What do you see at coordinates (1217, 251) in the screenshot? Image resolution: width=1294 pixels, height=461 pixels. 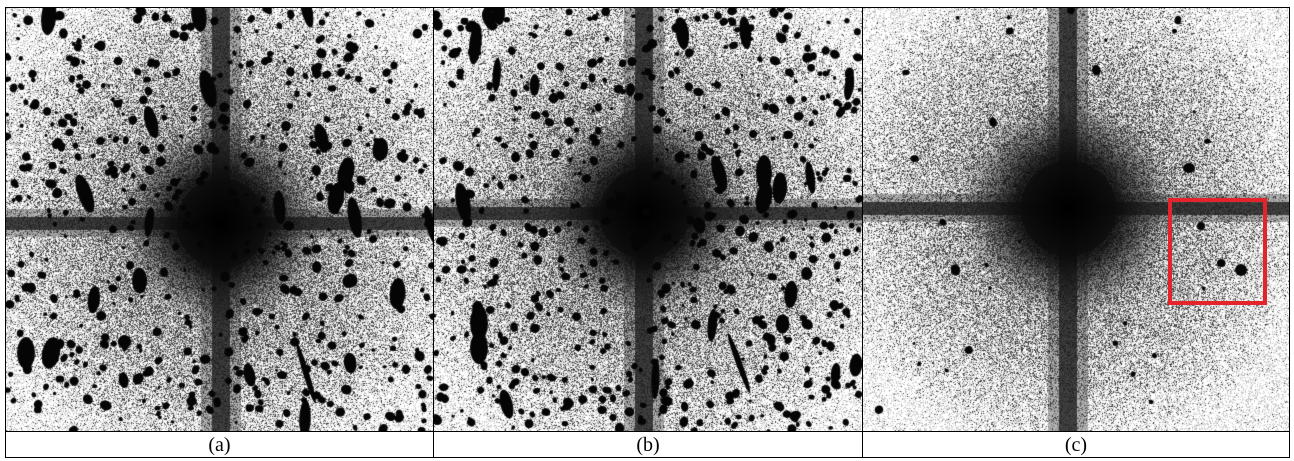 I see `highlight-box` at bounding box center [1217, 251].